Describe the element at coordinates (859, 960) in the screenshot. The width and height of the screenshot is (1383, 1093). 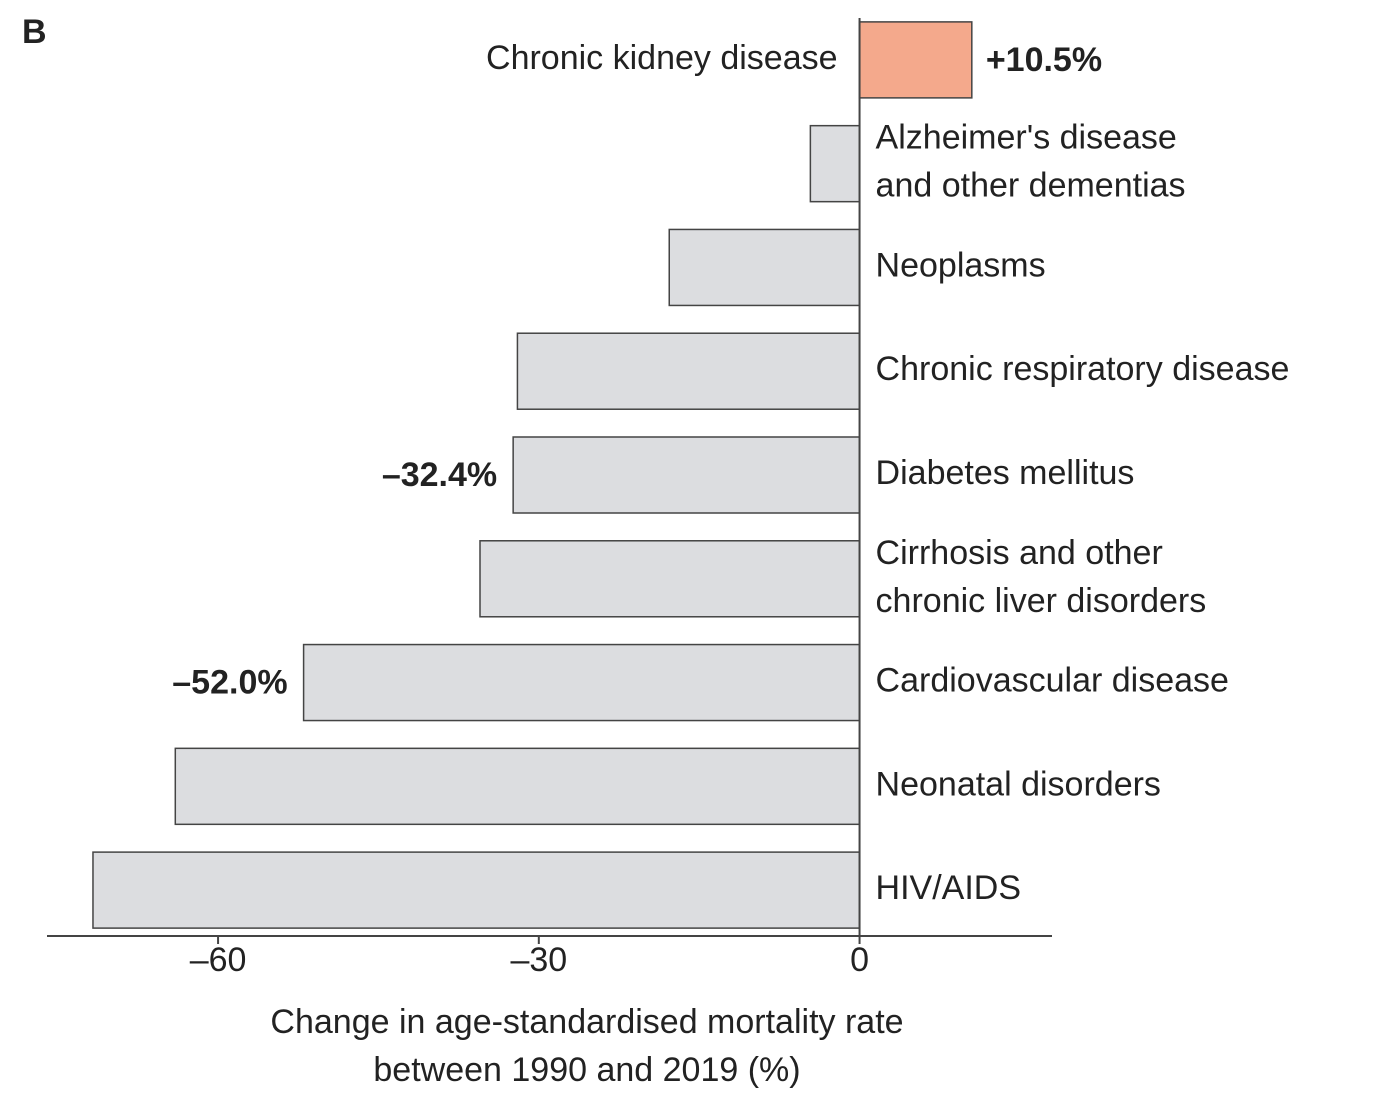
I see `x-tick-label: 0` at that location.